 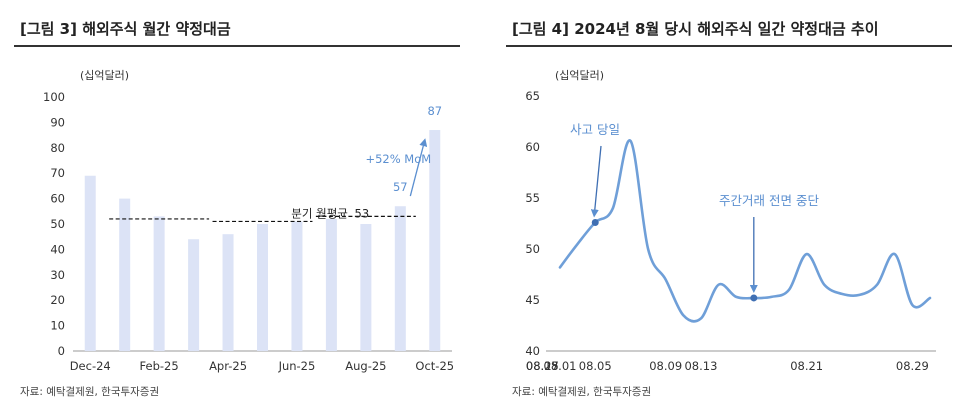 I want to click on left-title-rule, so click(x=237, y=46).